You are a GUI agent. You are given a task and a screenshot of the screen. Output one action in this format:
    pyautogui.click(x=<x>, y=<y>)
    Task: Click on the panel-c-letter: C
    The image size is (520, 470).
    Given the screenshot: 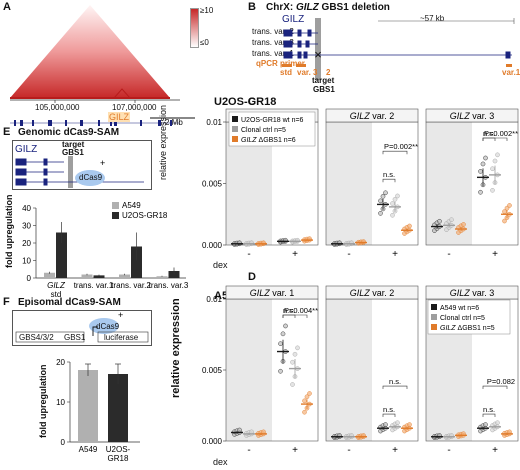 What is the action you would take?
    pyautogui.click(x=252, y=102)
    